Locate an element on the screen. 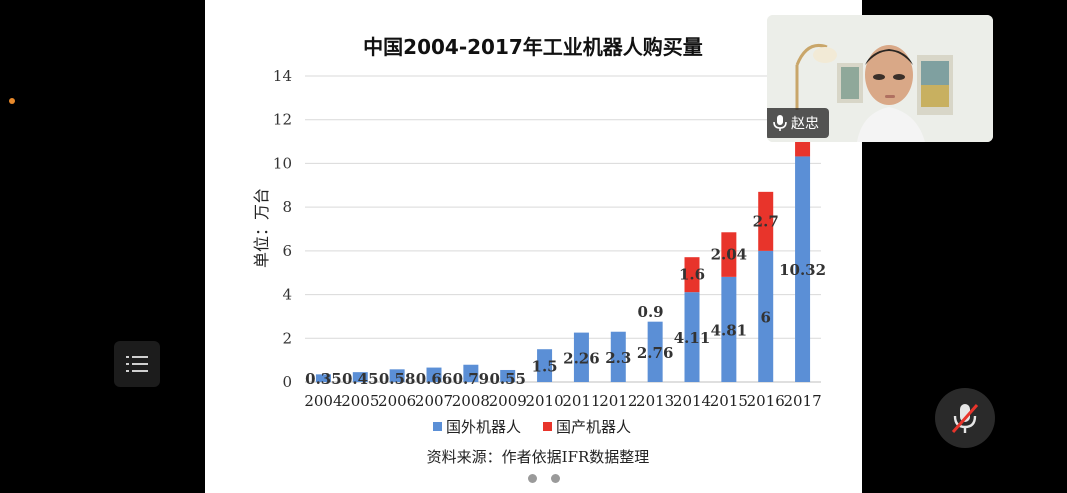  bar-foreign-2009 is located at coordinates (508, 375).